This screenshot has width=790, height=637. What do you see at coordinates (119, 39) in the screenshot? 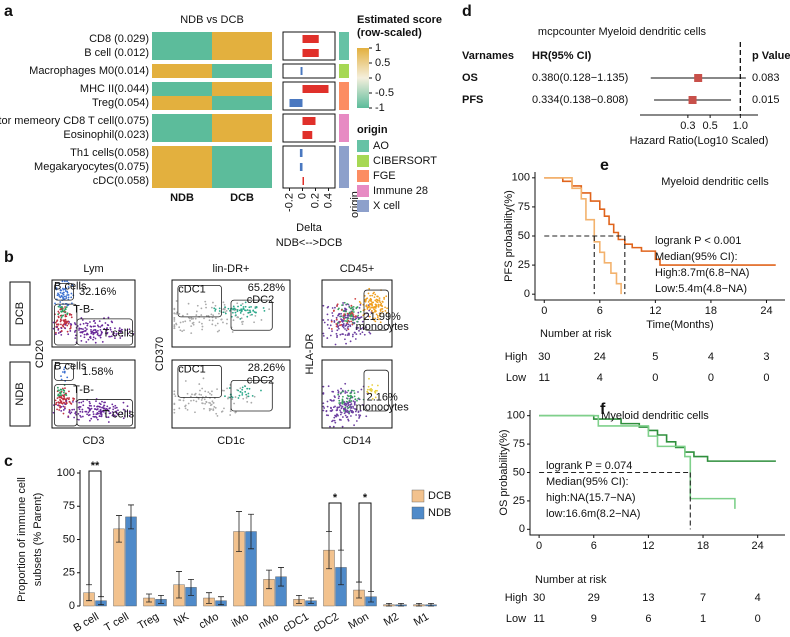
I see `row-label: CD8 (0.029)` at bounding box center [119, 39].